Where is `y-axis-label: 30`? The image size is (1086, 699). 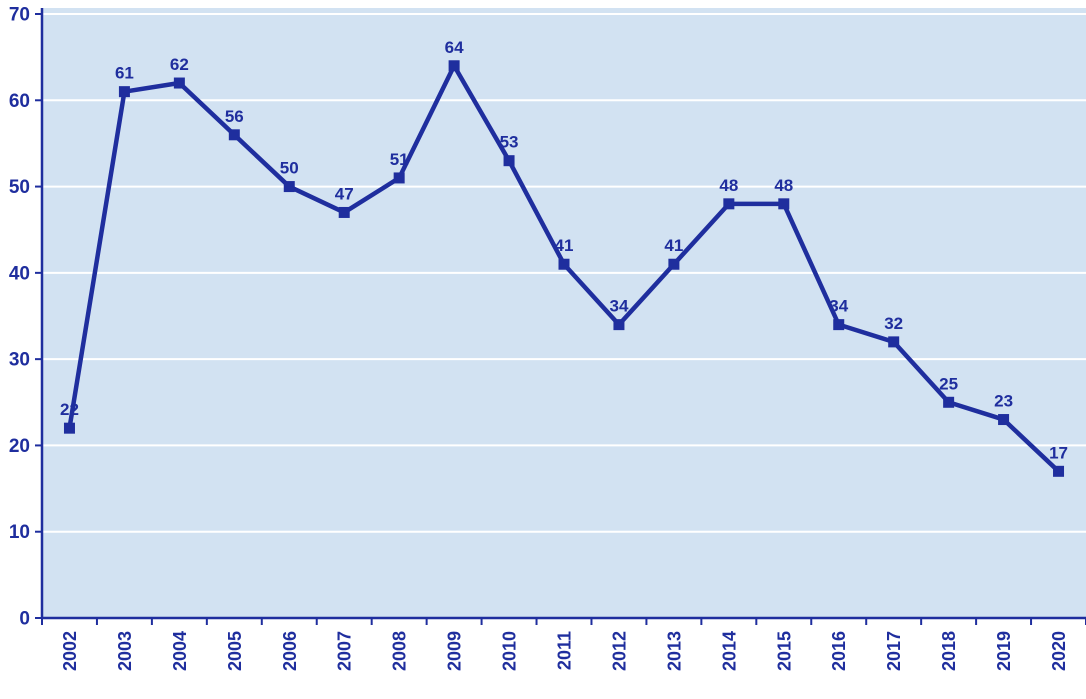 y-axis-label: 30 is located at coordinates (19, 360).